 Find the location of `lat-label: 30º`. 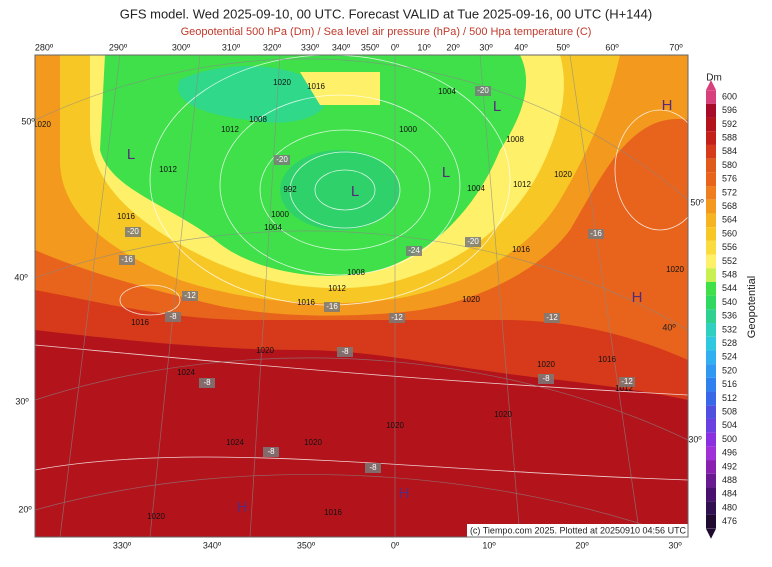

lat-label: 30º is located at coordinates (22, 401).